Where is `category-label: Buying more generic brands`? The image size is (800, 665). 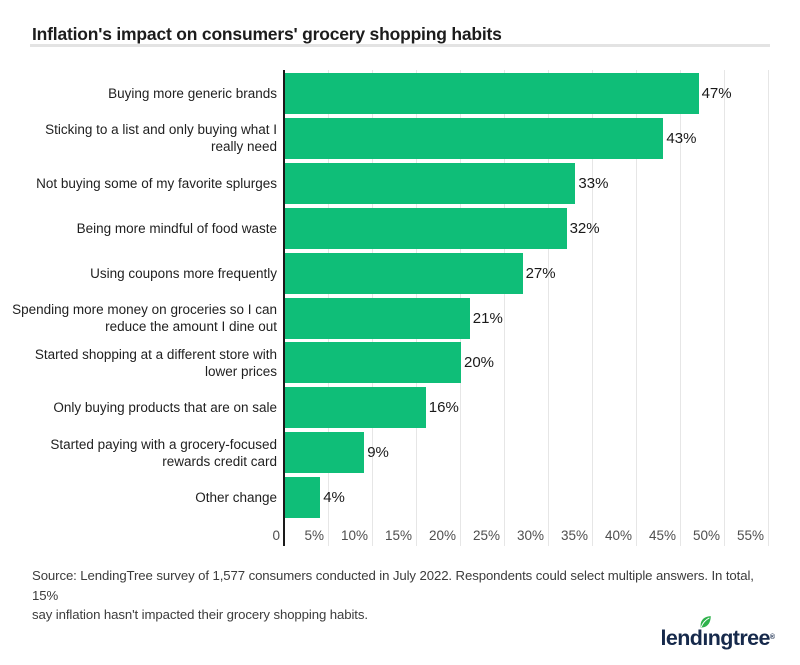 category-label: Buying more generic brands is located at coordinates (138, 93).